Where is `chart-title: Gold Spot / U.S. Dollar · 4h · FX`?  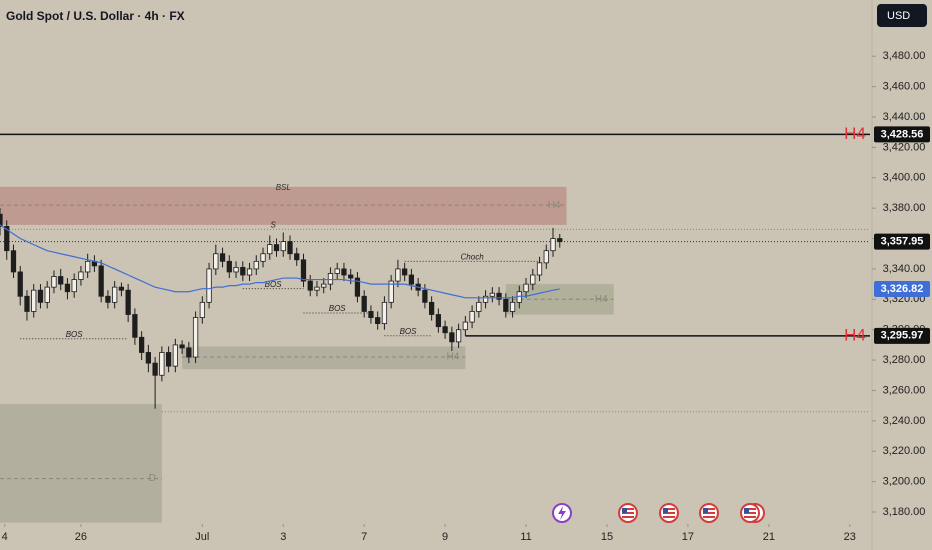 chart-title: Gold Spot / U.S. Dollar · 4h · FX is located at coordinates (95, 16).